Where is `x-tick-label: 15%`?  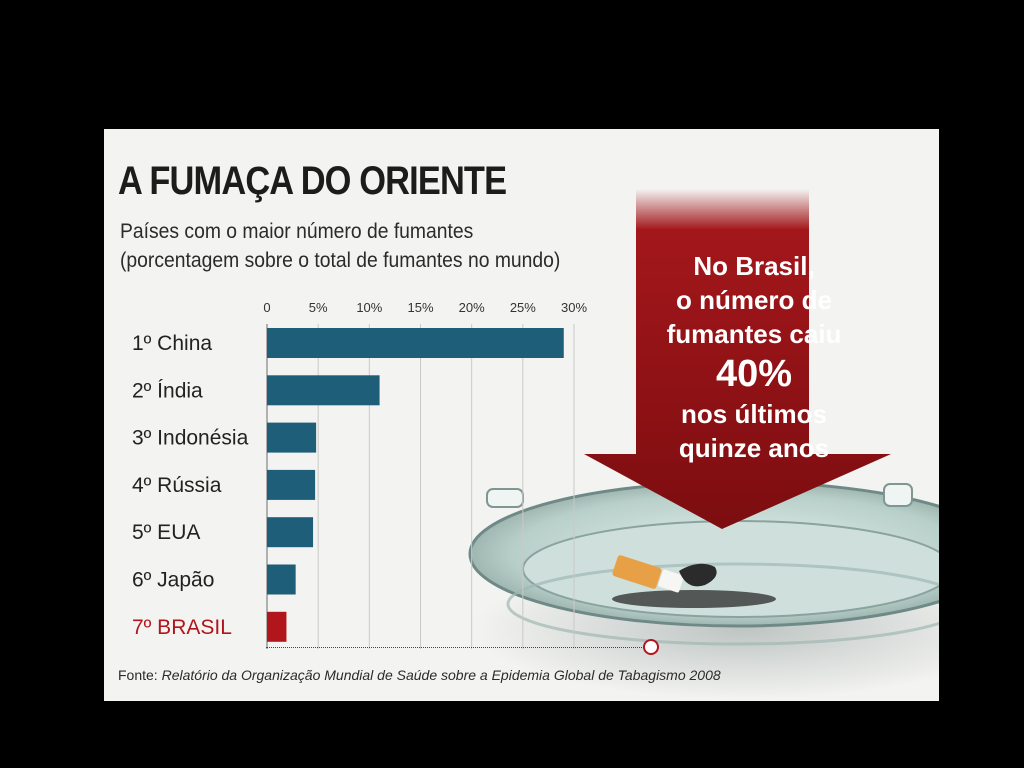 x-tick-label: 15% is located at coordinates (420, 307).